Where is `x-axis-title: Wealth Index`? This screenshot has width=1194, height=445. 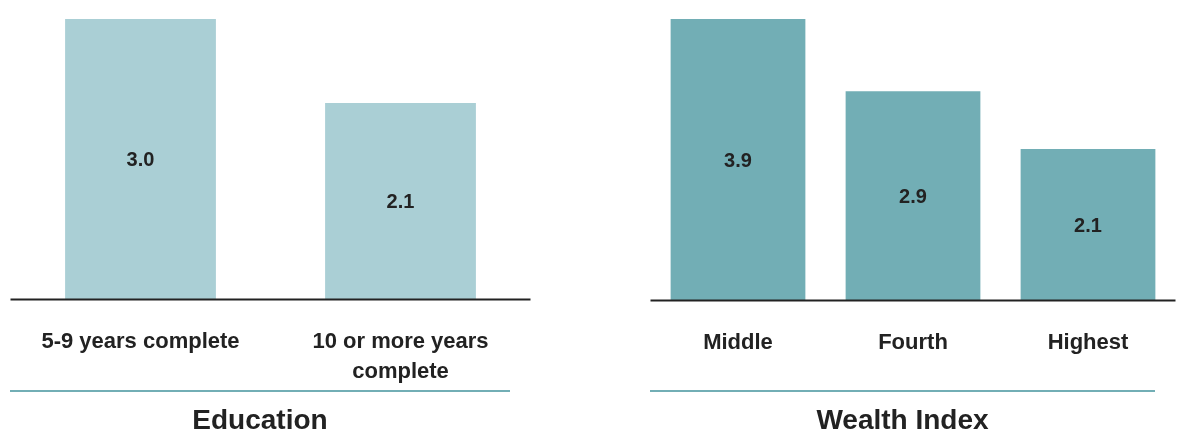
x-axis-title: Wealth Index is located at coordinates (902, 420).